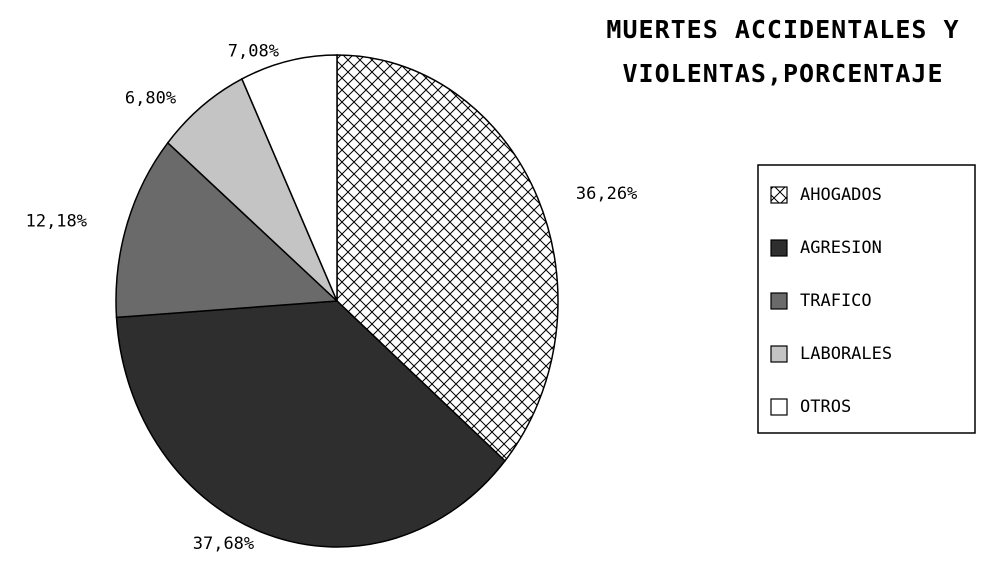 The height and width of the screenshot is (571, 1008). I want to click on slice-label: 37,68%, so click(223, 544).